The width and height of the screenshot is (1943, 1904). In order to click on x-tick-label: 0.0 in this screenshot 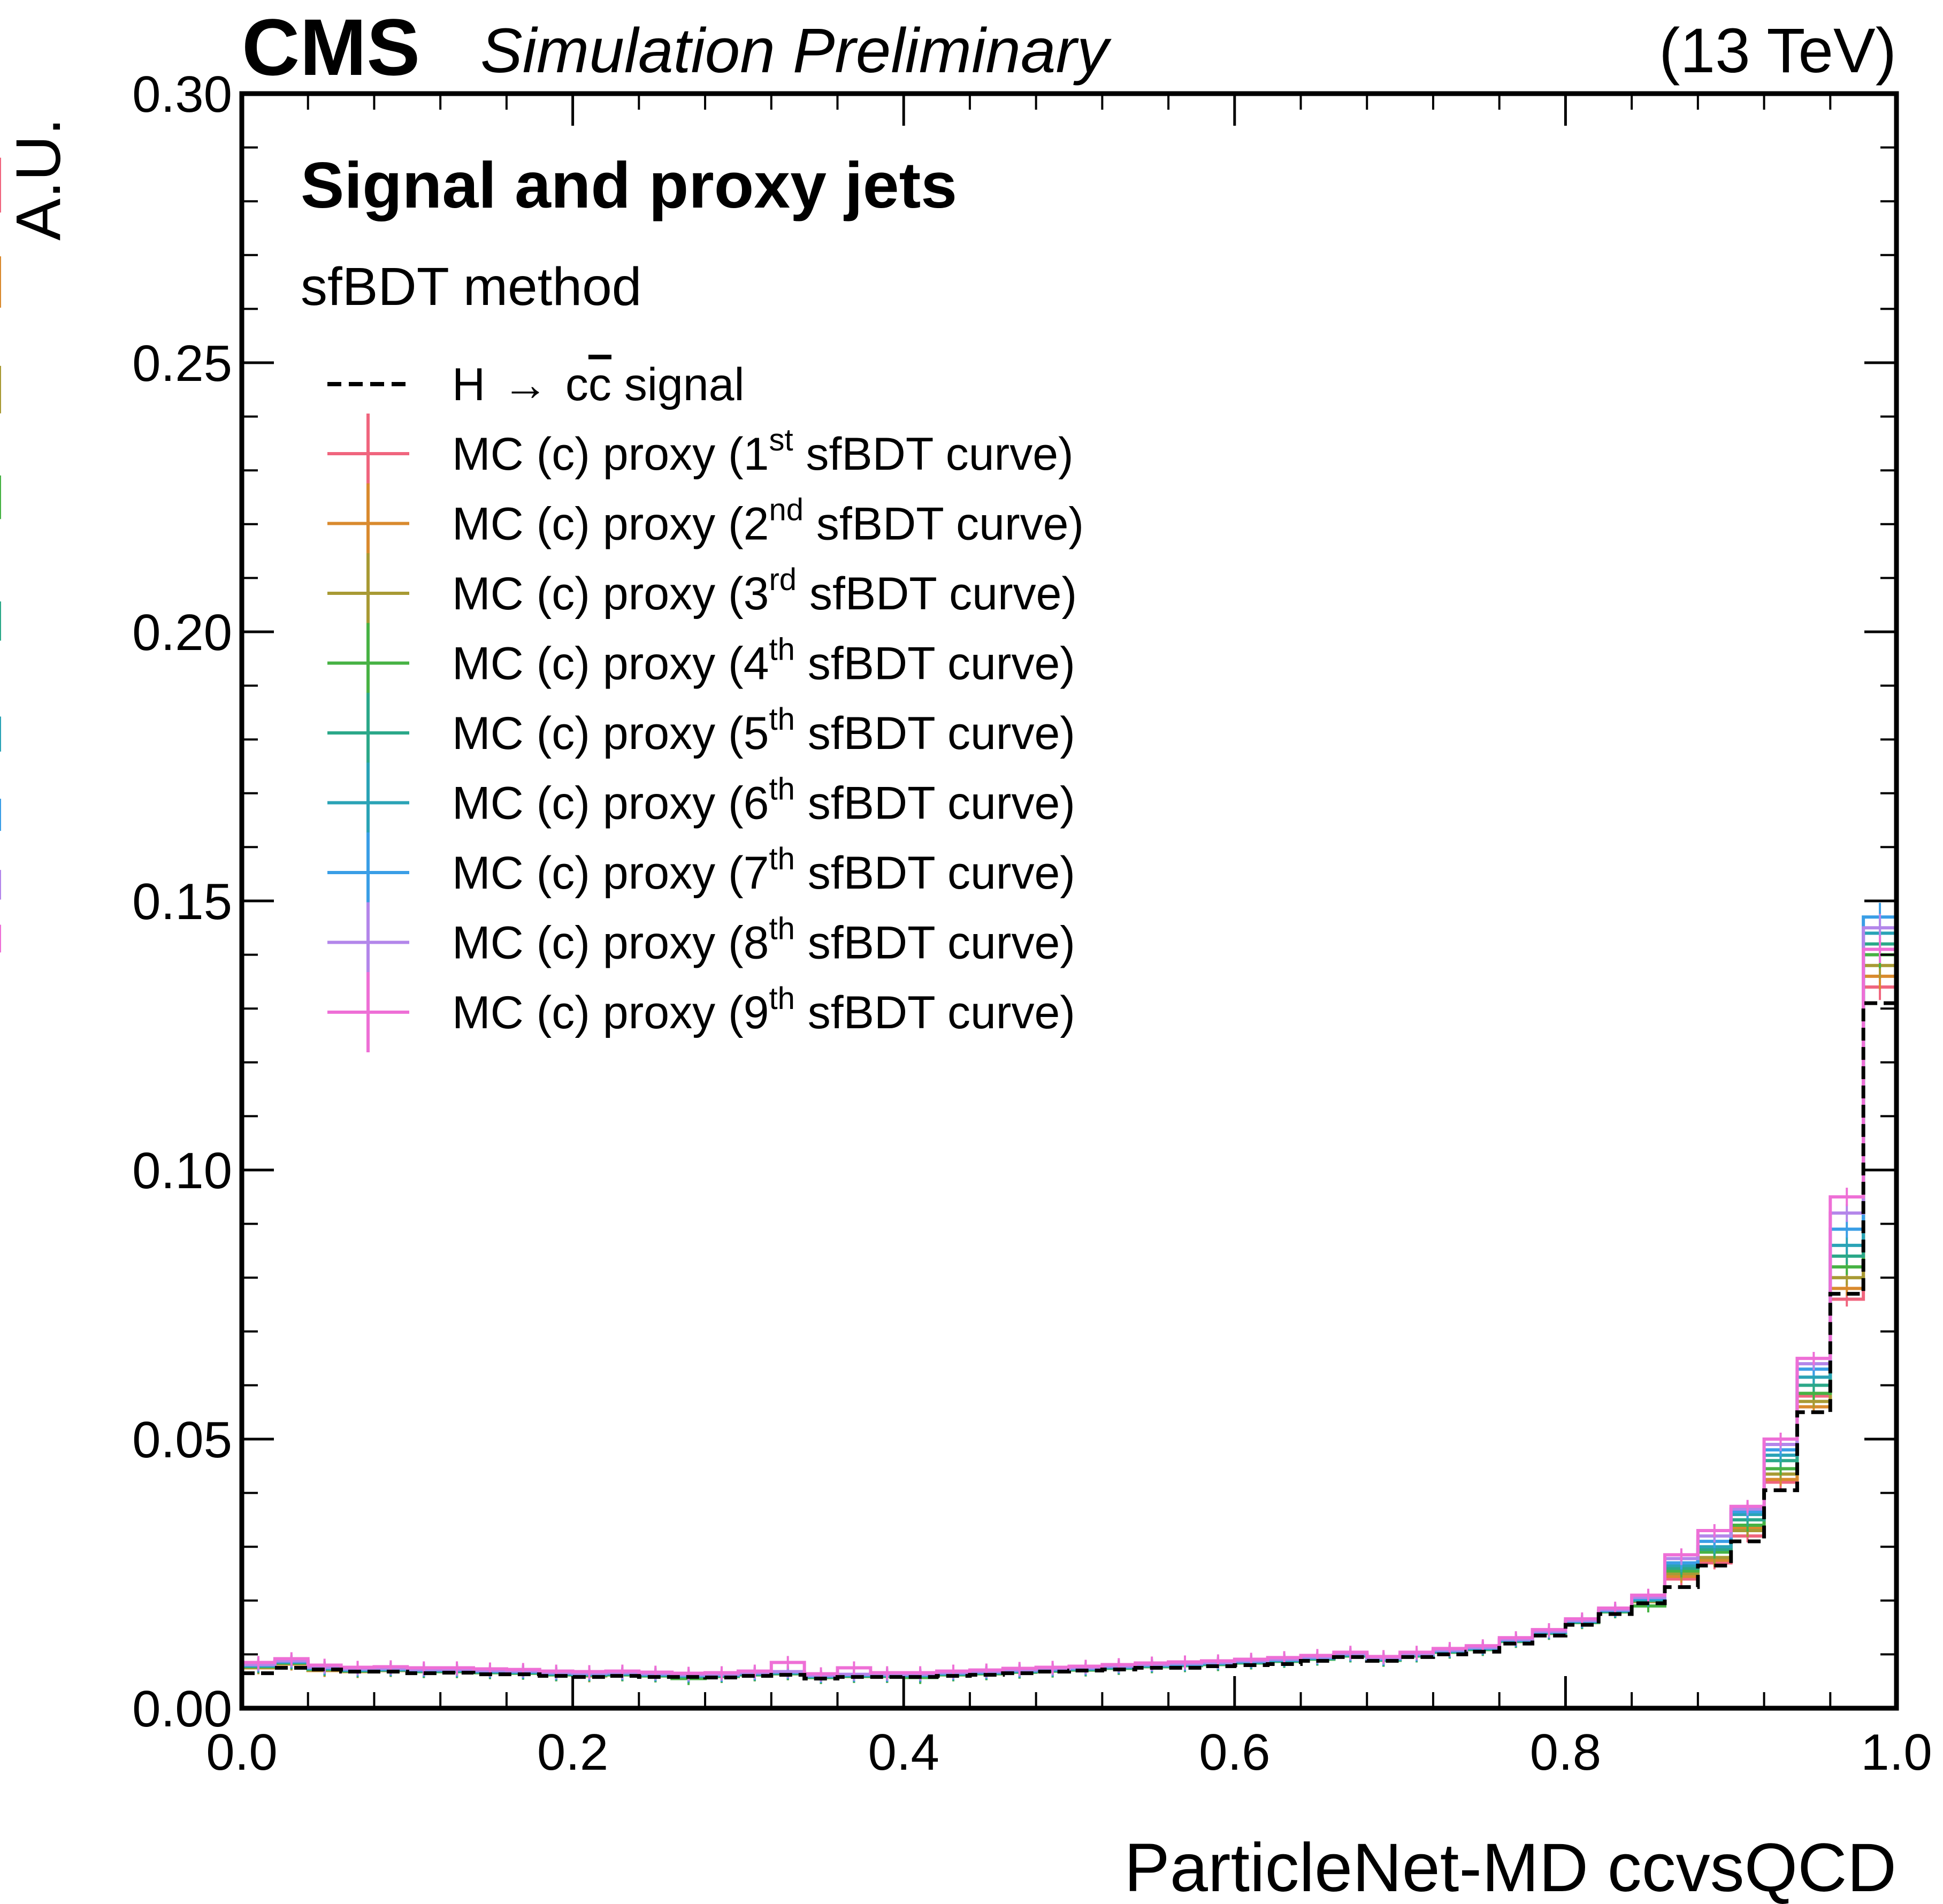, I will do `click(241, 1752)`.